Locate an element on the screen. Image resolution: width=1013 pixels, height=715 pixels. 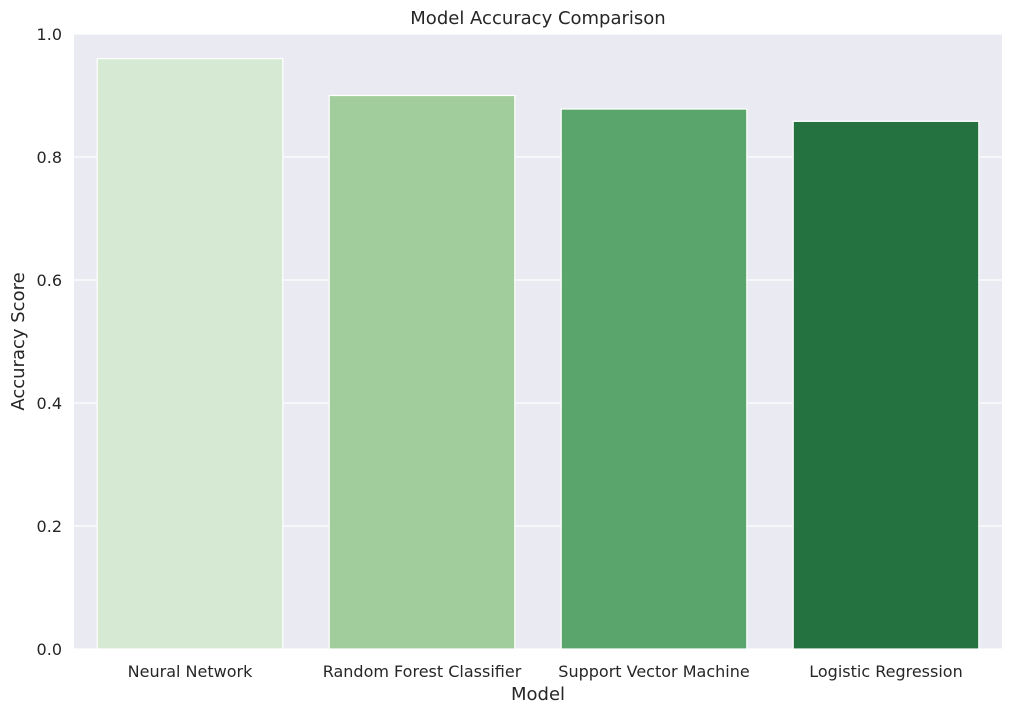
y-axis-ticks: 0.0 0.2 0.4 0.6 0.8 1.0 is located at coordinates (49, 342).